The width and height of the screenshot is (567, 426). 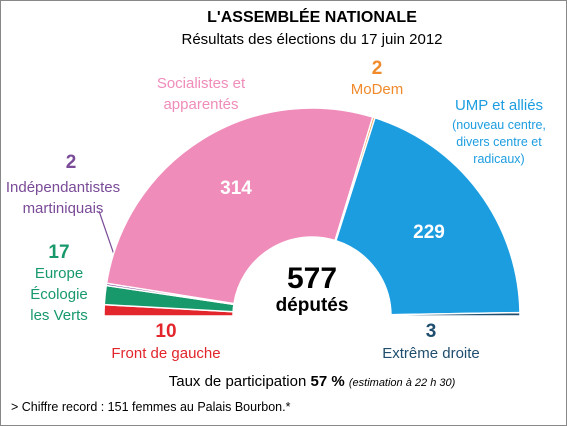 What do you see at coordinates (201, 94) in the screenshot?
I see `segment-name: Socialistes et apparentés` at bounding box center [201, 94].